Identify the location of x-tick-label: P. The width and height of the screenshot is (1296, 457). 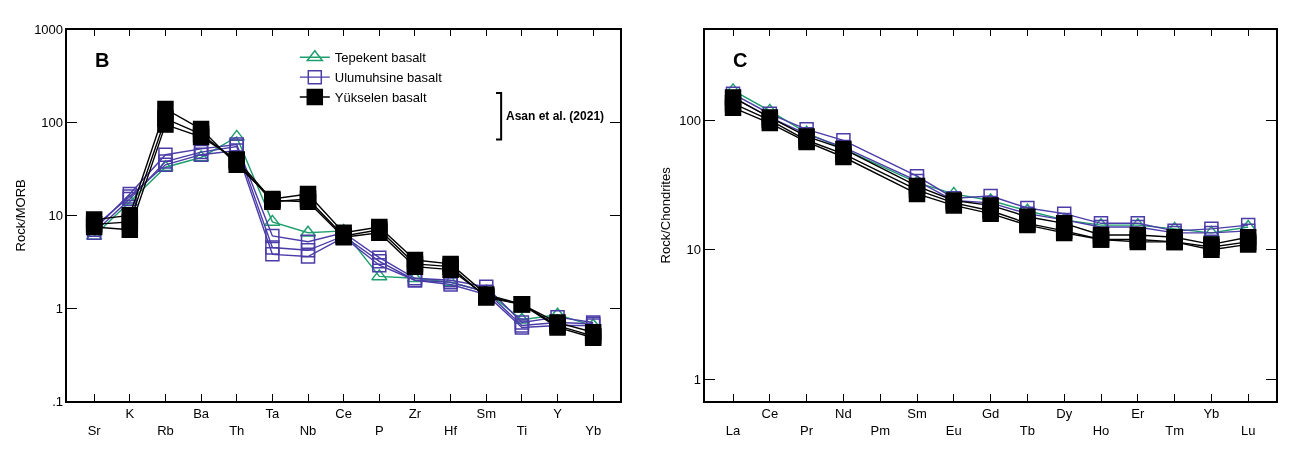
(379, 431).